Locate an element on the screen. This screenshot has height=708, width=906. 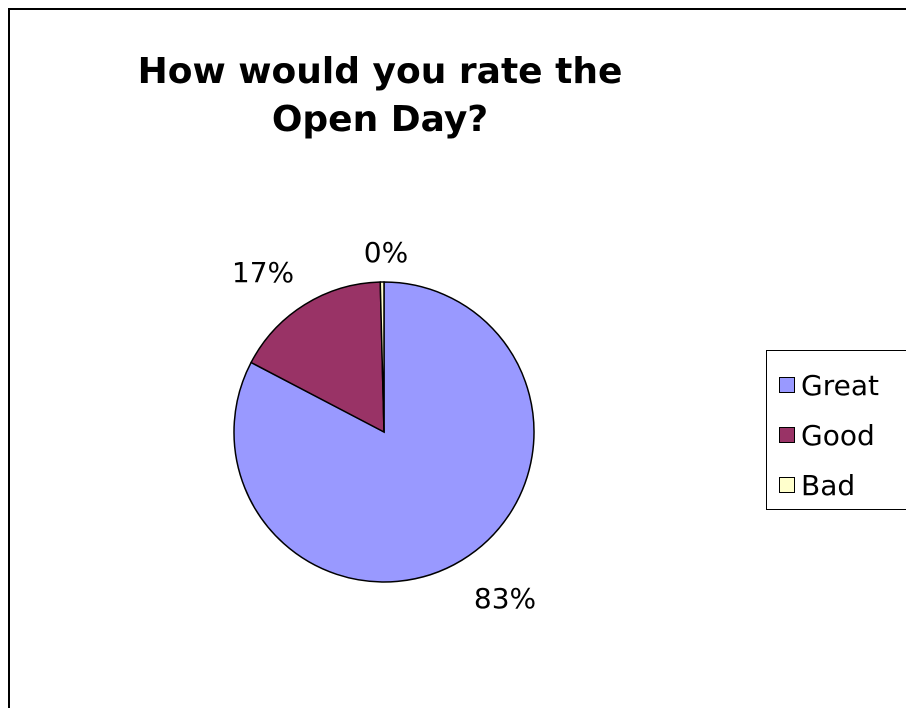
pie-slice-great is located at coordinates (384, 432).